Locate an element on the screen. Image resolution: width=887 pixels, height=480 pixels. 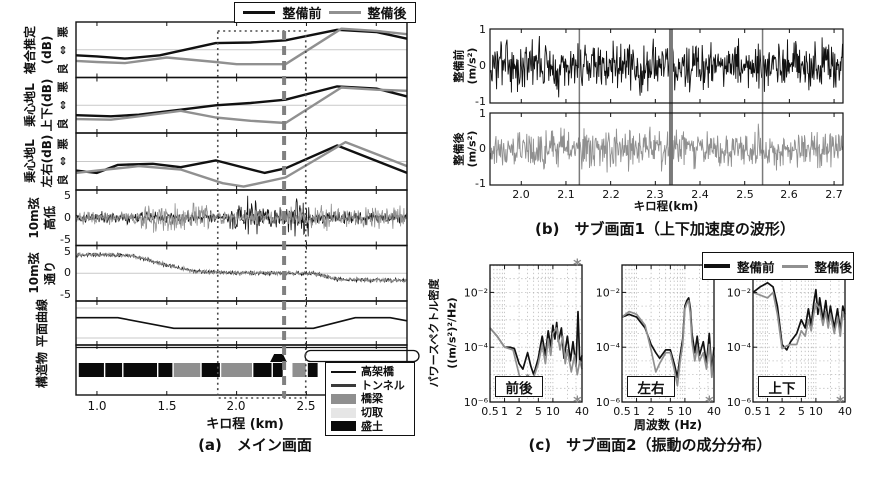
sub2-legend: 整備前 整備後 is located at coordinates (778, 266).